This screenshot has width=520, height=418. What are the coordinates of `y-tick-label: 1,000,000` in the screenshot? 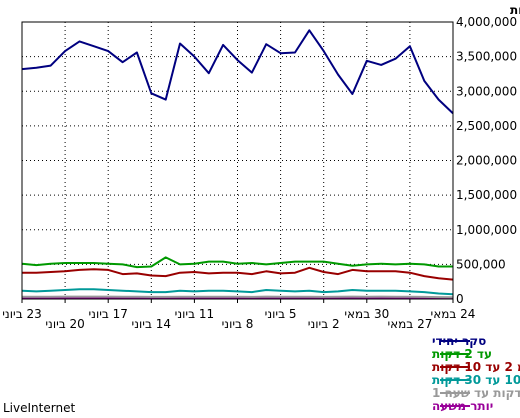 It's located at (486, 230).